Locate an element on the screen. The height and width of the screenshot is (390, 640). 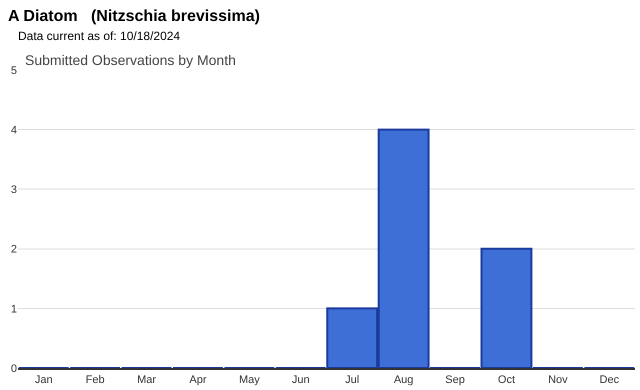
x-tick-label: Nov is located at coordinates (558, 380).